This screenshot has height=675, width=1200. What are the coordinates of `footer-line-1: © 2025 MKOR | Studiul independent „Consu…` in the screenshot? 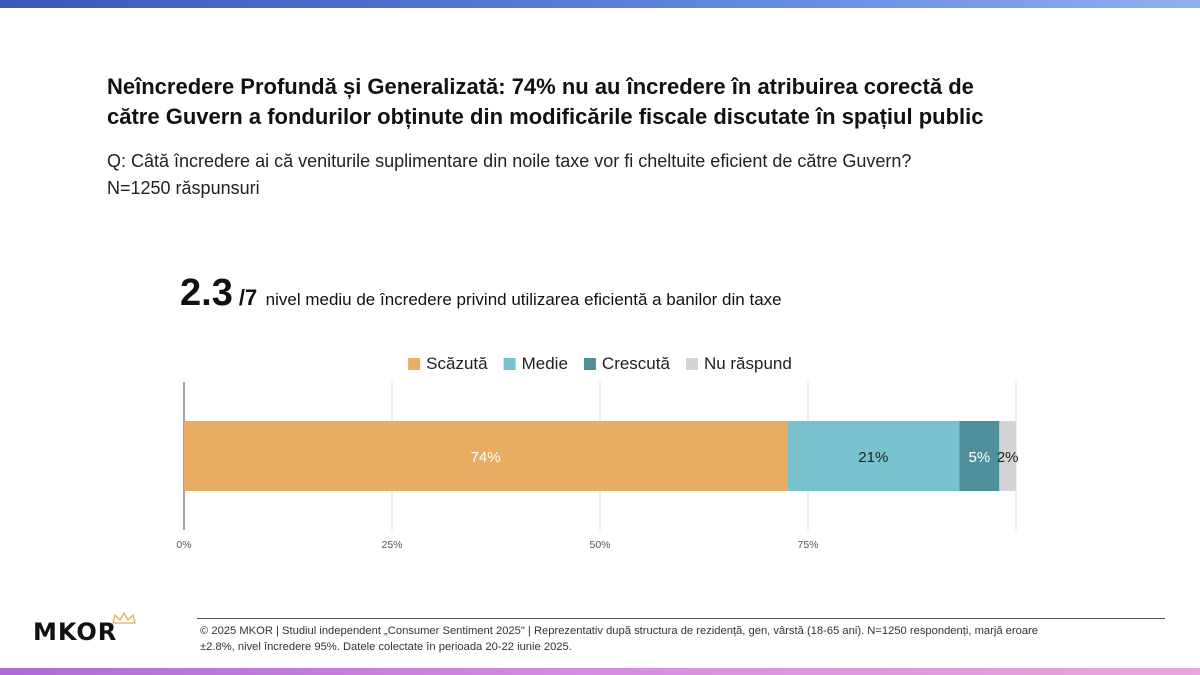 It's located at (619, 631).